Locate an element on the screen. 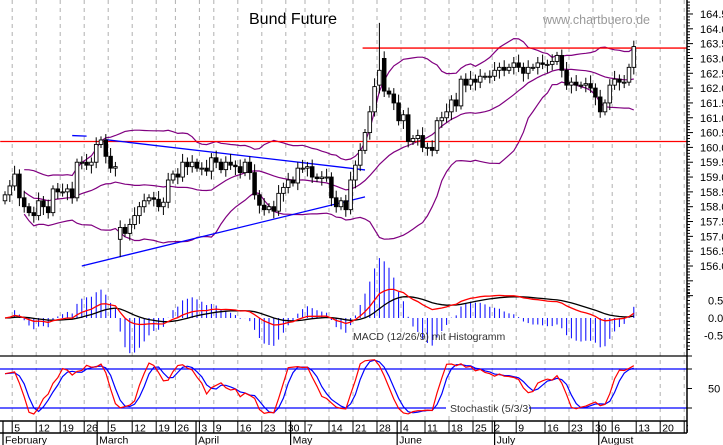  price-axis-label: 164.0 is located at coordinates (711, 30).